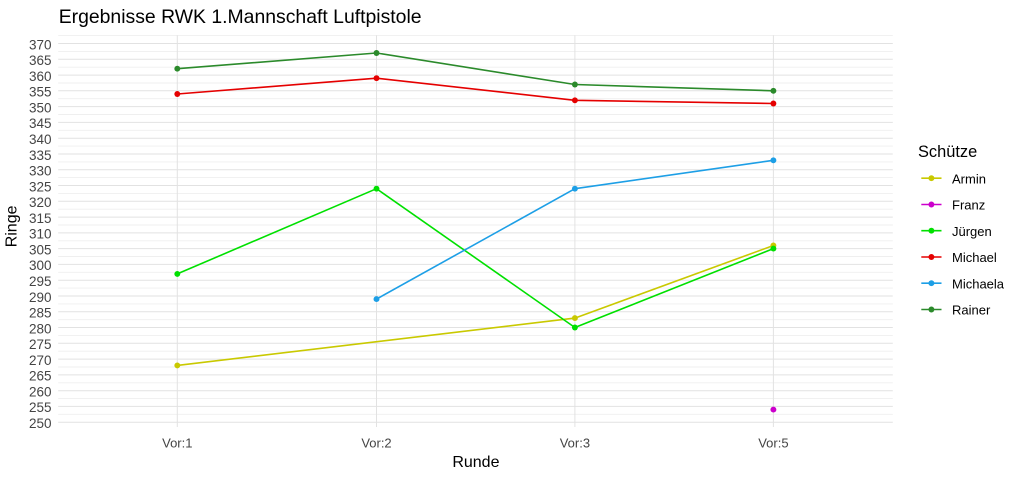 This screenshot has height=478, width=1024. I want to click on svg-text: 340, so click(40, 139).